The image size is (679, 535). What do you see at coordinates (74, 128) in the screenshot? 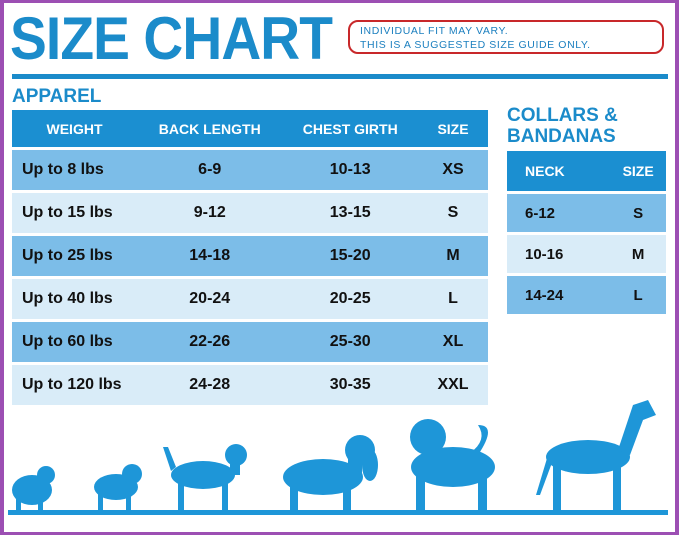
I see `col-header-weight: WEIGHT` at bounding box center [74, 128].